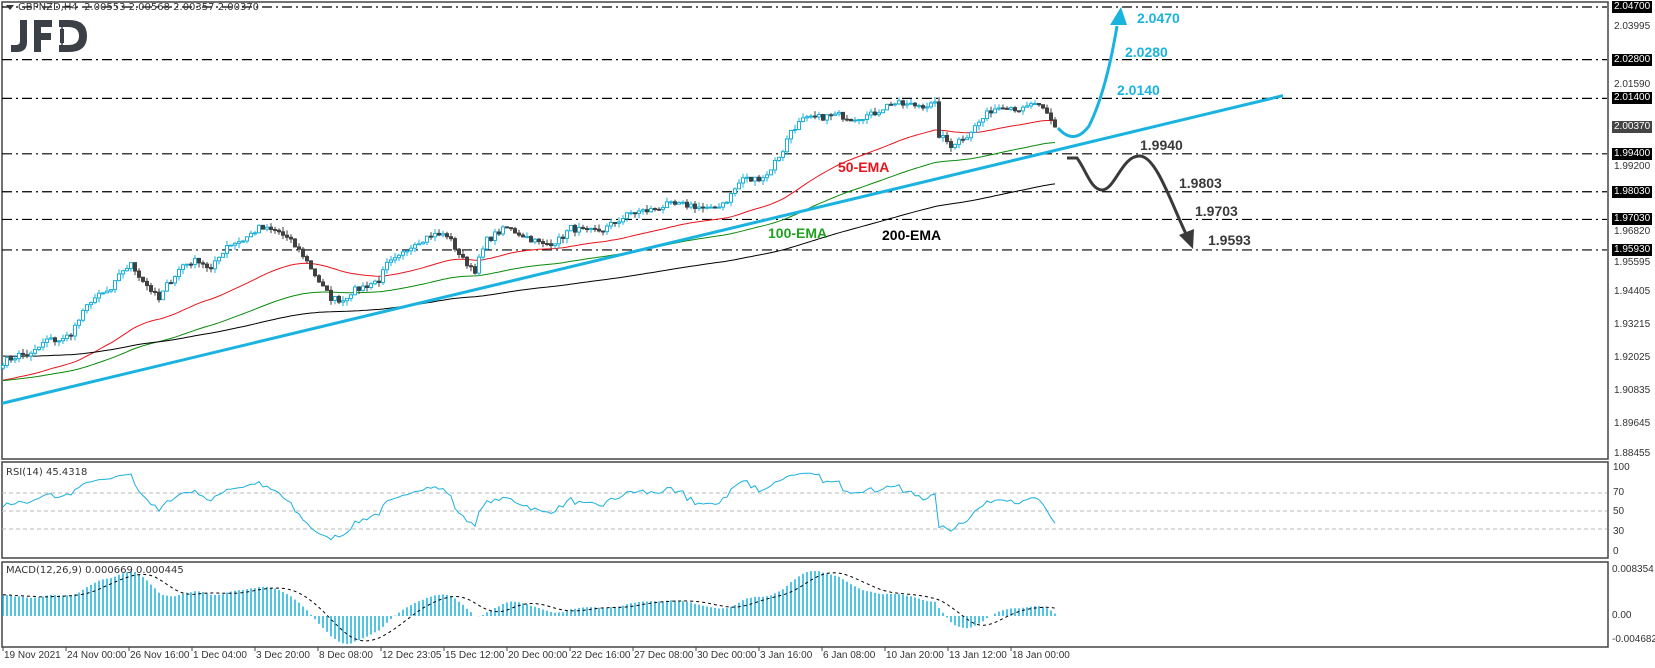 The height and width of the screenshot is (668, 1655). What do you see at coordinates (1632, 153) in the screenshot?
I see `level-price-box: 1.99400` at bounding box center [1632, 153].